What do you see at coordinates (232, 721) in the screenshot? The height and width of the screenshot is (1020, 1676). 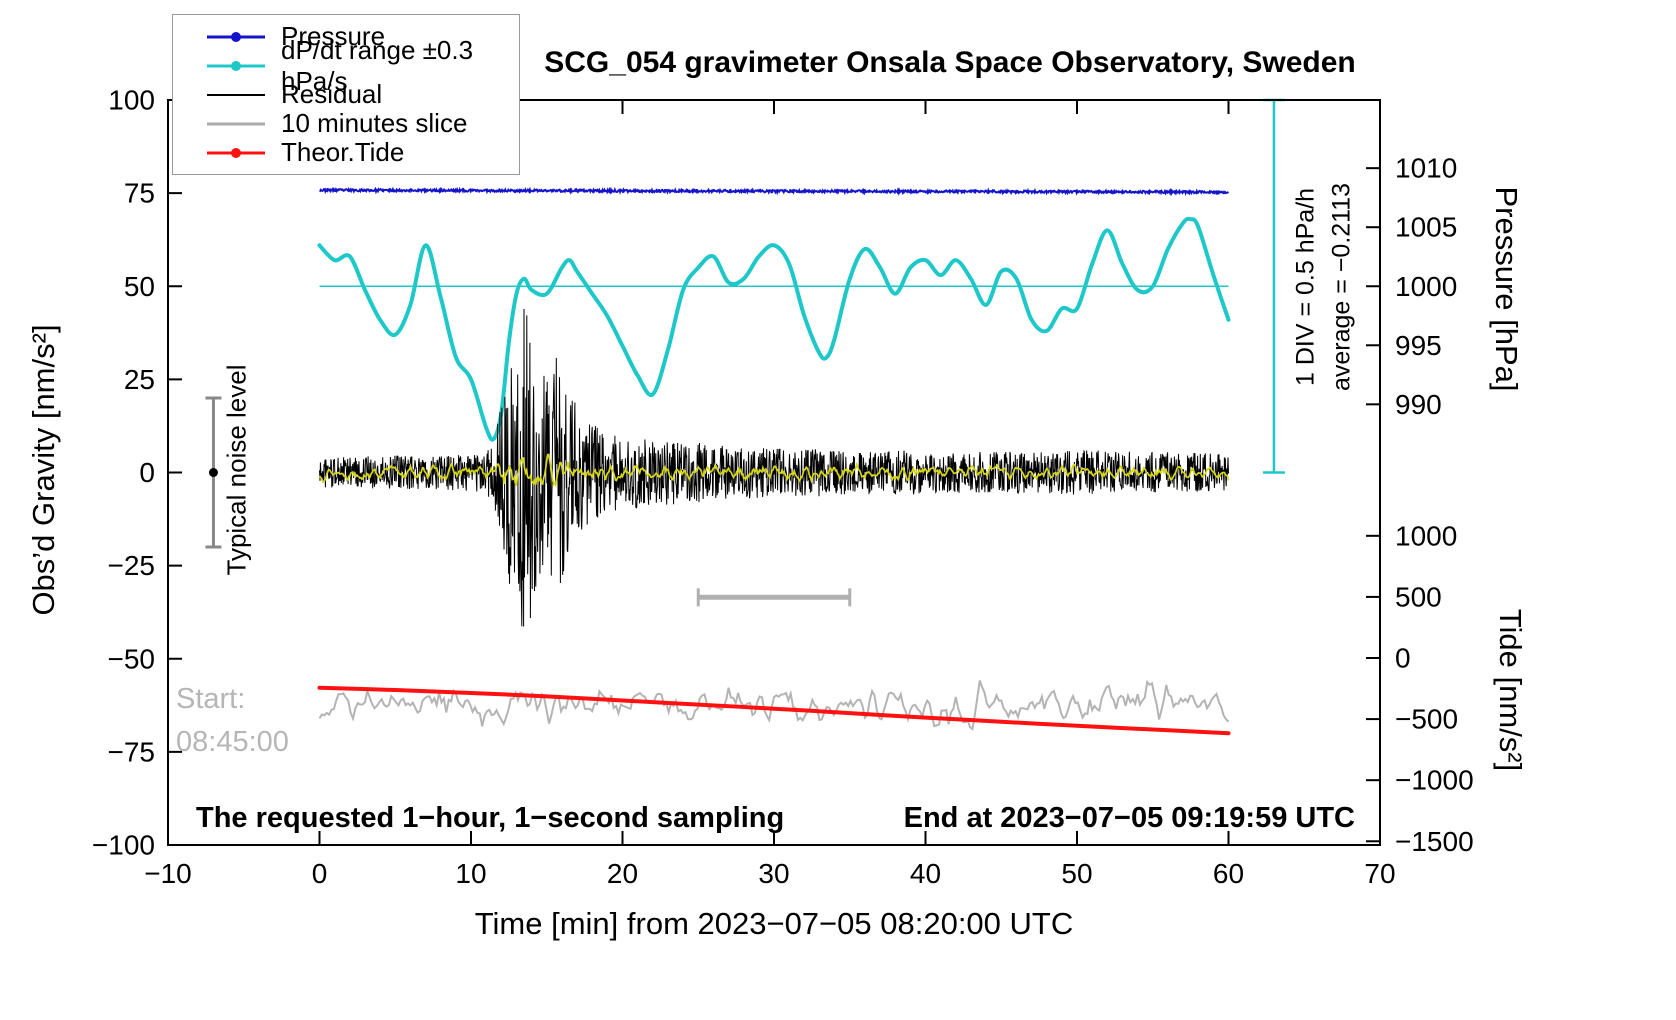 I see `start-annotation: Start: 08:45:00` at bounding box center [232, 721].